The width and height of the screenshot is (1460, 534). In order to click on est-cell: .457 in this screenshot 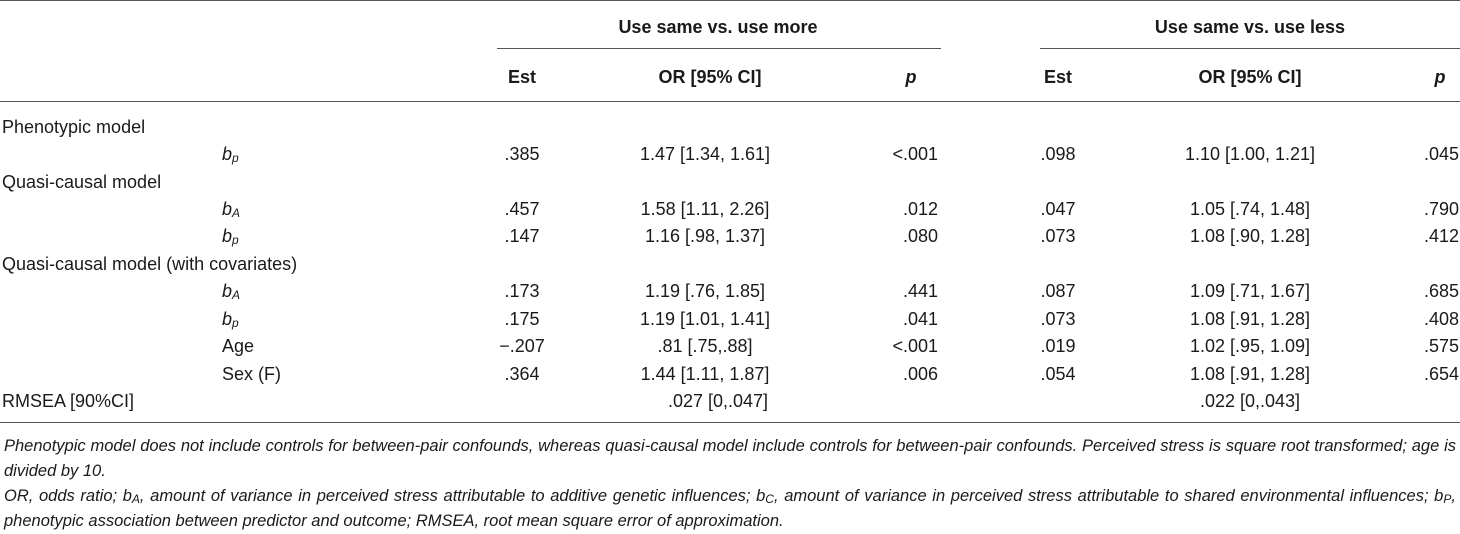, I will do `click(522, 209)`.